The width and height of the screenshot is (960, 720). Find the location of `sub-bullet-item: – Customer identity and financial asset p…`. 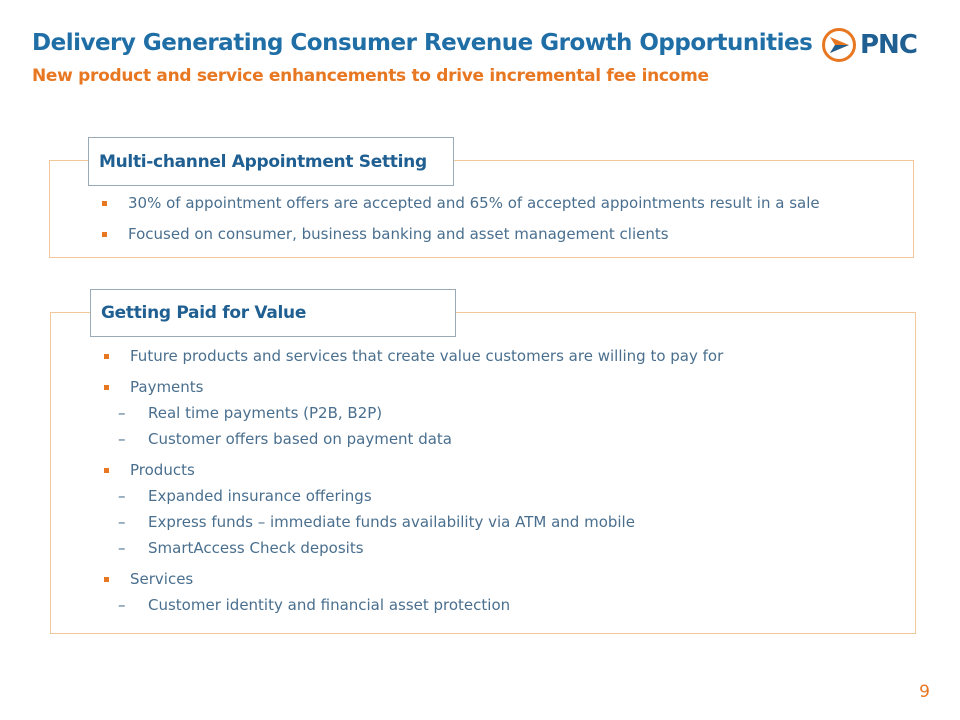

sub-bullet-item: – Customer identity and financial asset p… is located at coordinates (411, 605).